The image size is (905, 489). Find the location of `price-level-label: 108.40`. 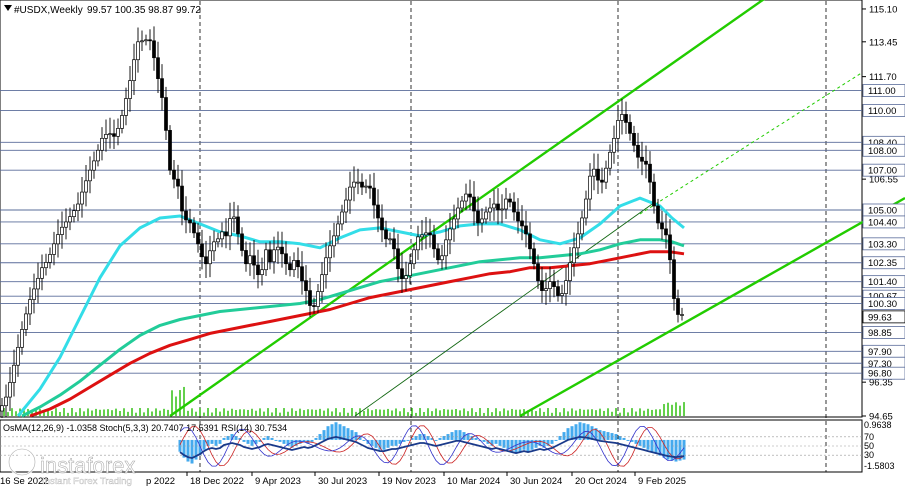

price-level-label: 108.40 is located at coordinates (882, 143).